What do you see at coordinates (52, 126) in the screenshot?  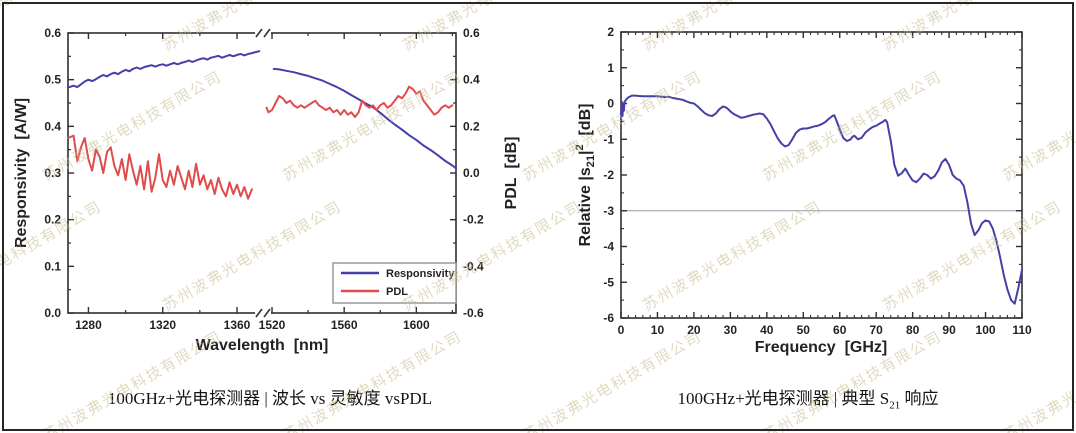 I see `y-left-tick-label: 0.4` at bounding box center [52, 126].